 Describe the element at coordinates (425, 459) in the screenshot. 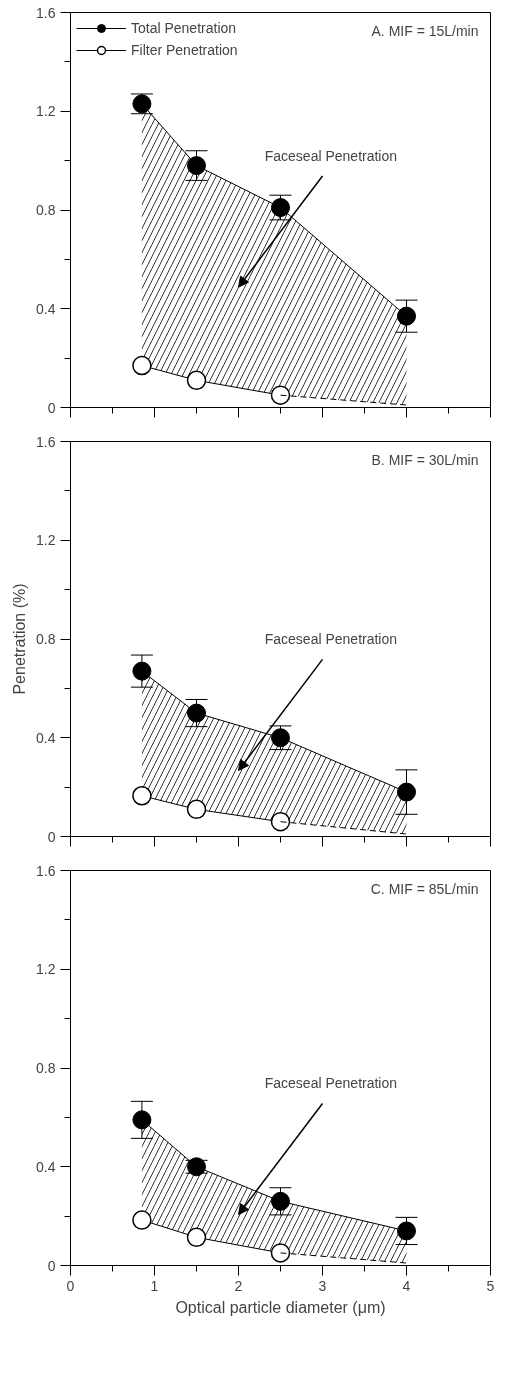

I see `annotation: B. MIF = 30L/min` at that location.